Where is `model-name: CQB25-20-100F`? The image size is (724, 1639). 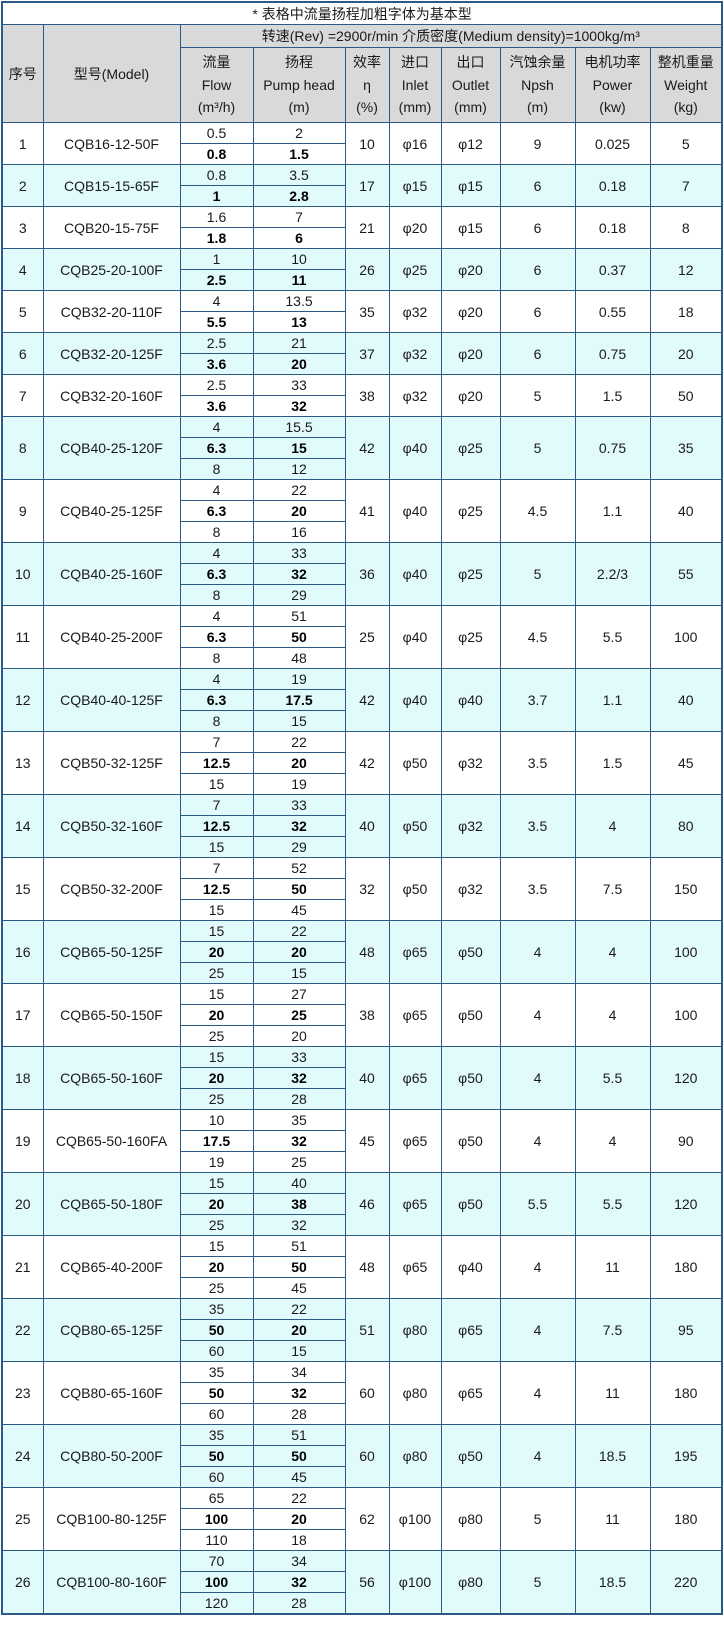 model-name: CQB25-20-100F is located at coordinates (111, 269).